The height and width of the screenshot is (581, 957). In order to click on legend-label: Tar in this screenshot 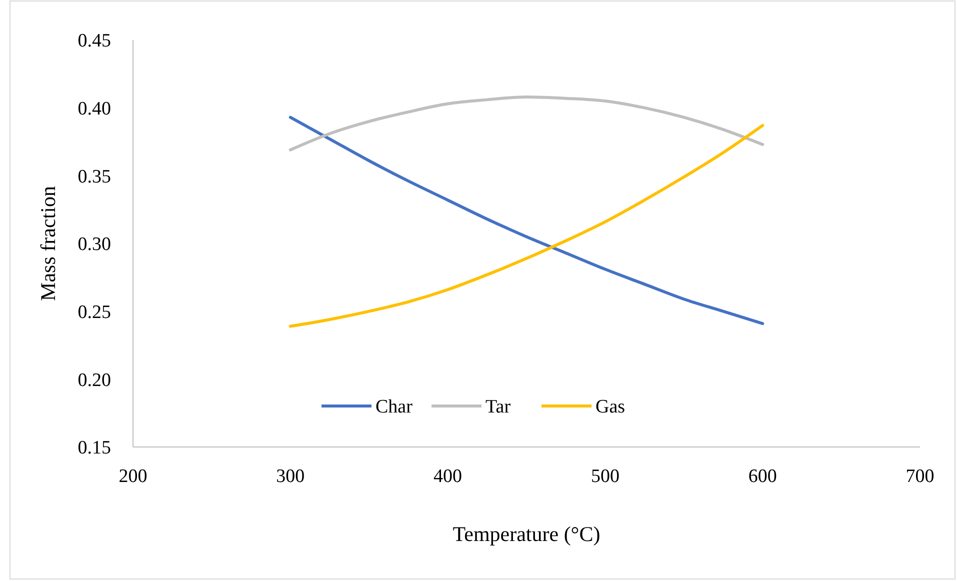, I will do `click(499, 407)`.